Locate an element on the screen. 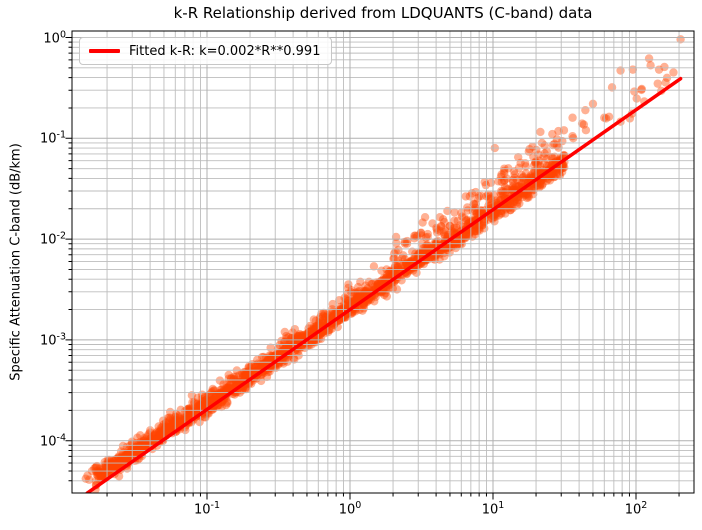 The height and width of the screenshot is (530, 702). y-tick-label: 10⁻³ is located at coordinates (52, 340).